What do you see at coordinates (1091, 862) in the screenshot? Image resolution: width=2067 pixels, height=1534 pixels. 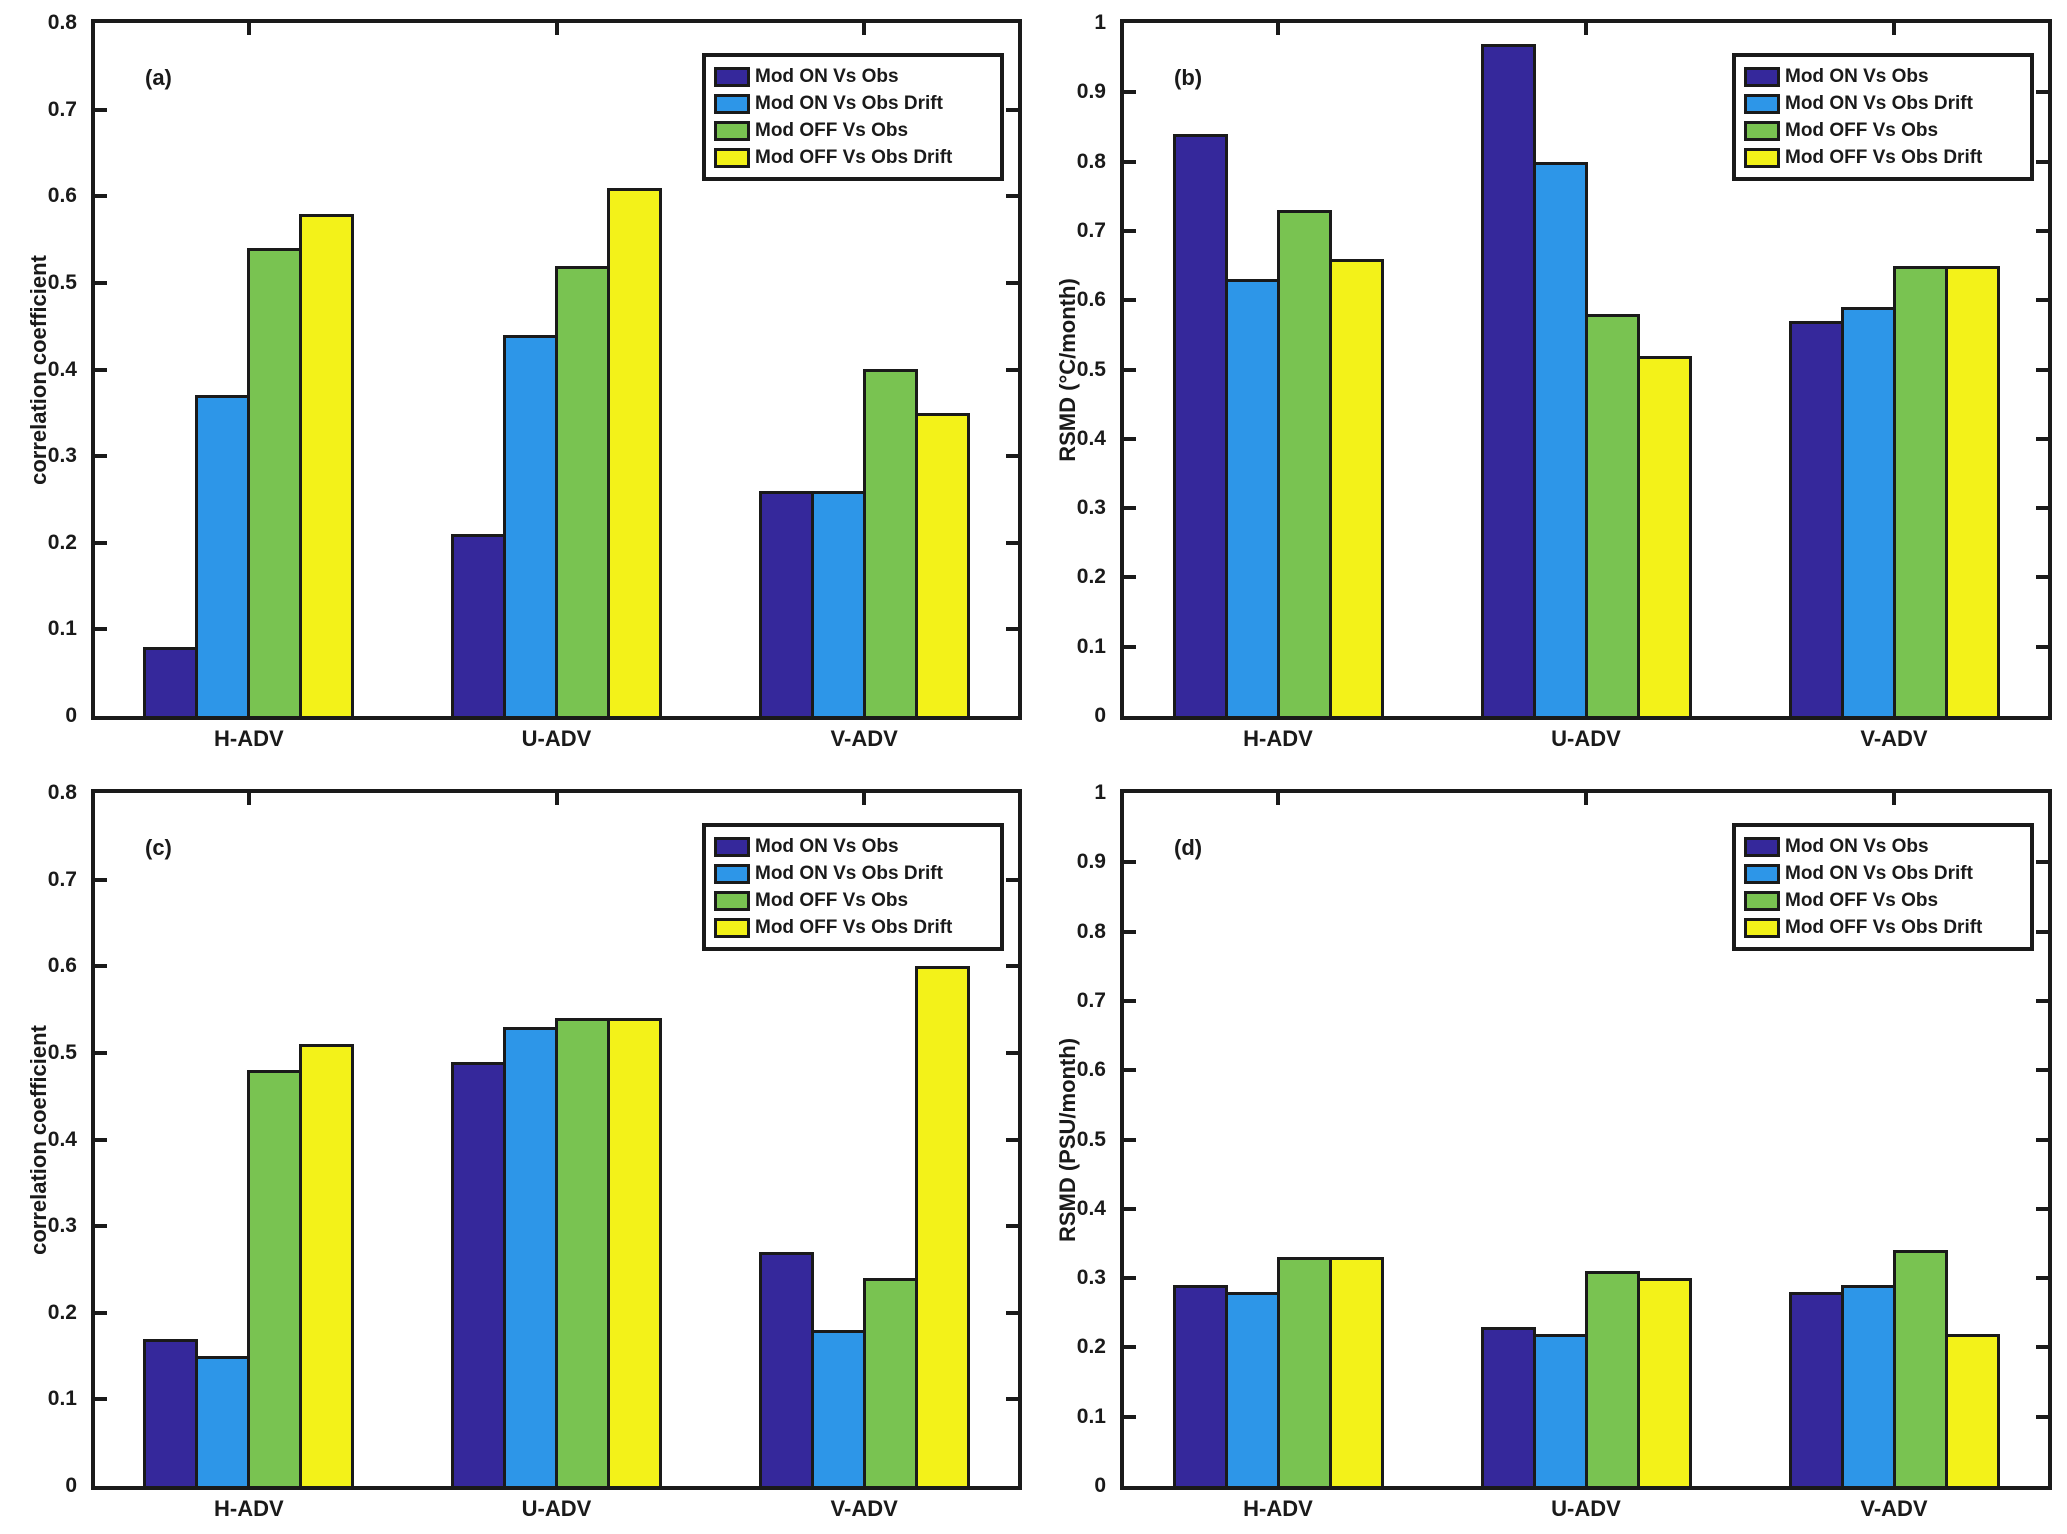 I see `y-tick-label: 0.9` at bounding box center [1091, 862].